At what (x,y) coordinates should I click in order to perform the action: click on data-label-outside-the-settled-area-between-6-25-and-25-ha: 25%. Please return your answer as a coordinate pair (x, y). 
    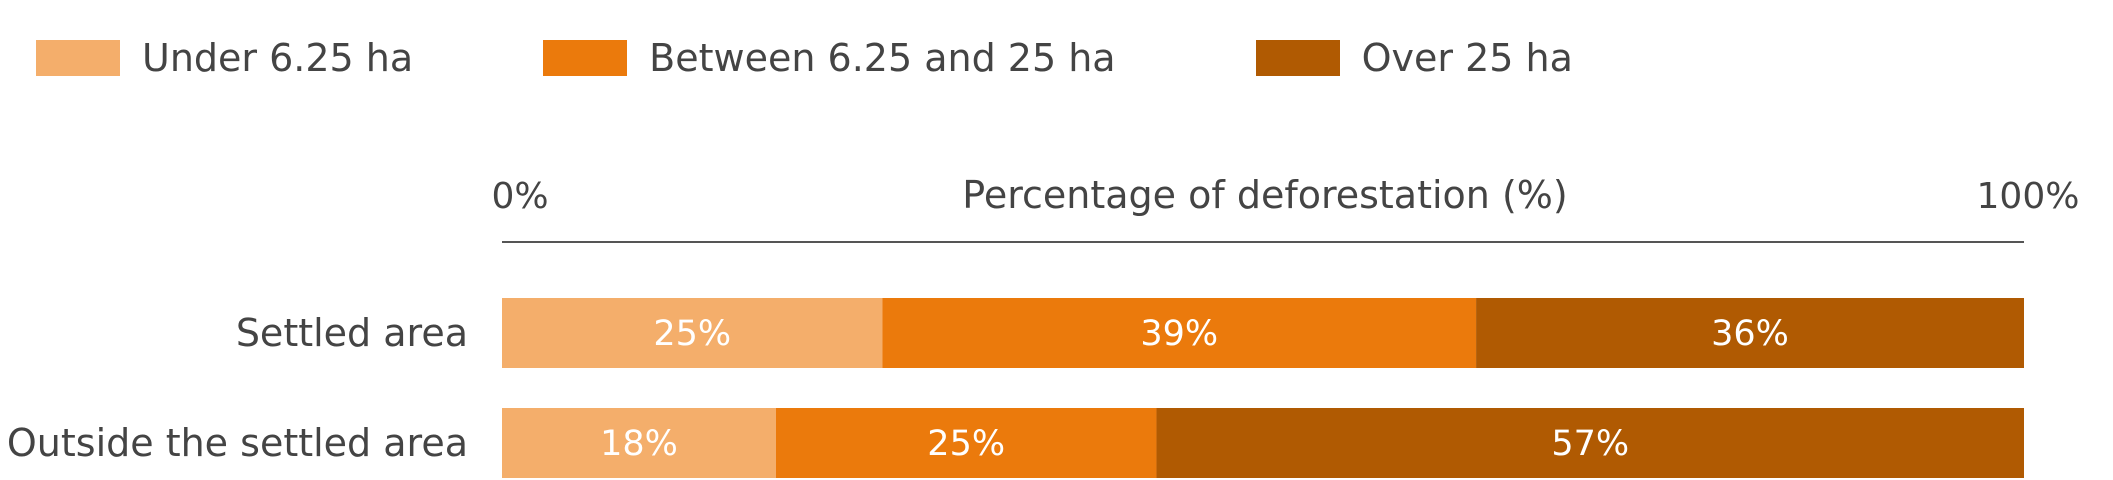
    Looking at the image, I should click on (966, 444).